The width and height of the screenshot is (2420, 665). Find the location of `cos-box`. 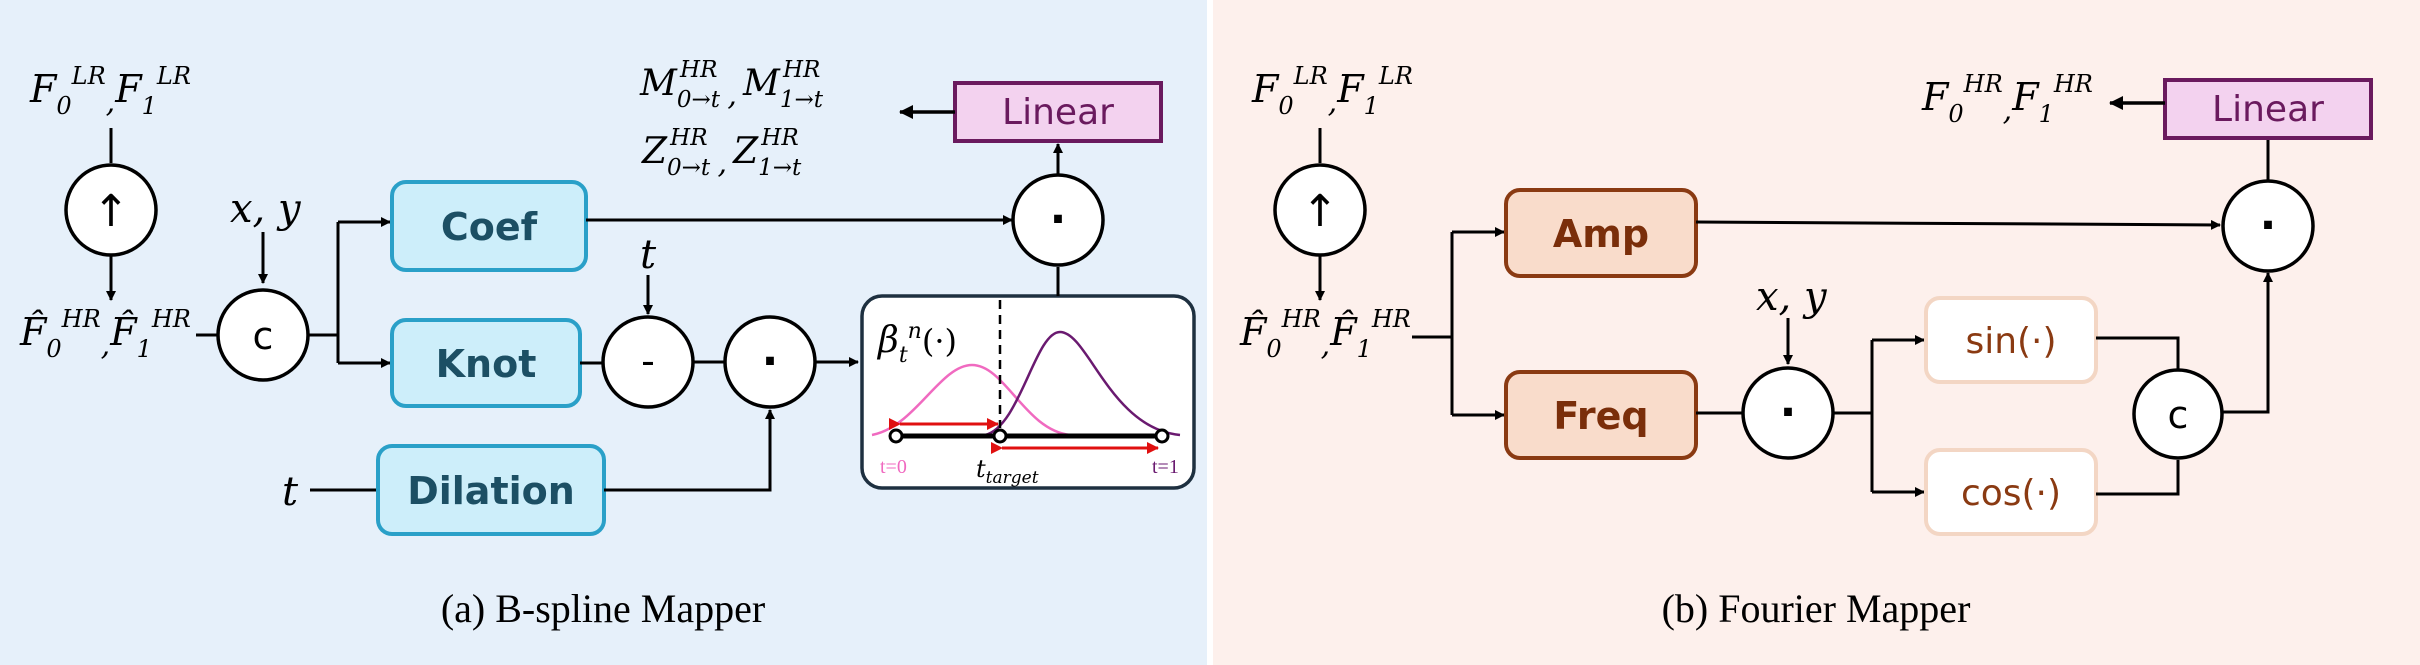

cos-box is located at coordinates (2011, 492).